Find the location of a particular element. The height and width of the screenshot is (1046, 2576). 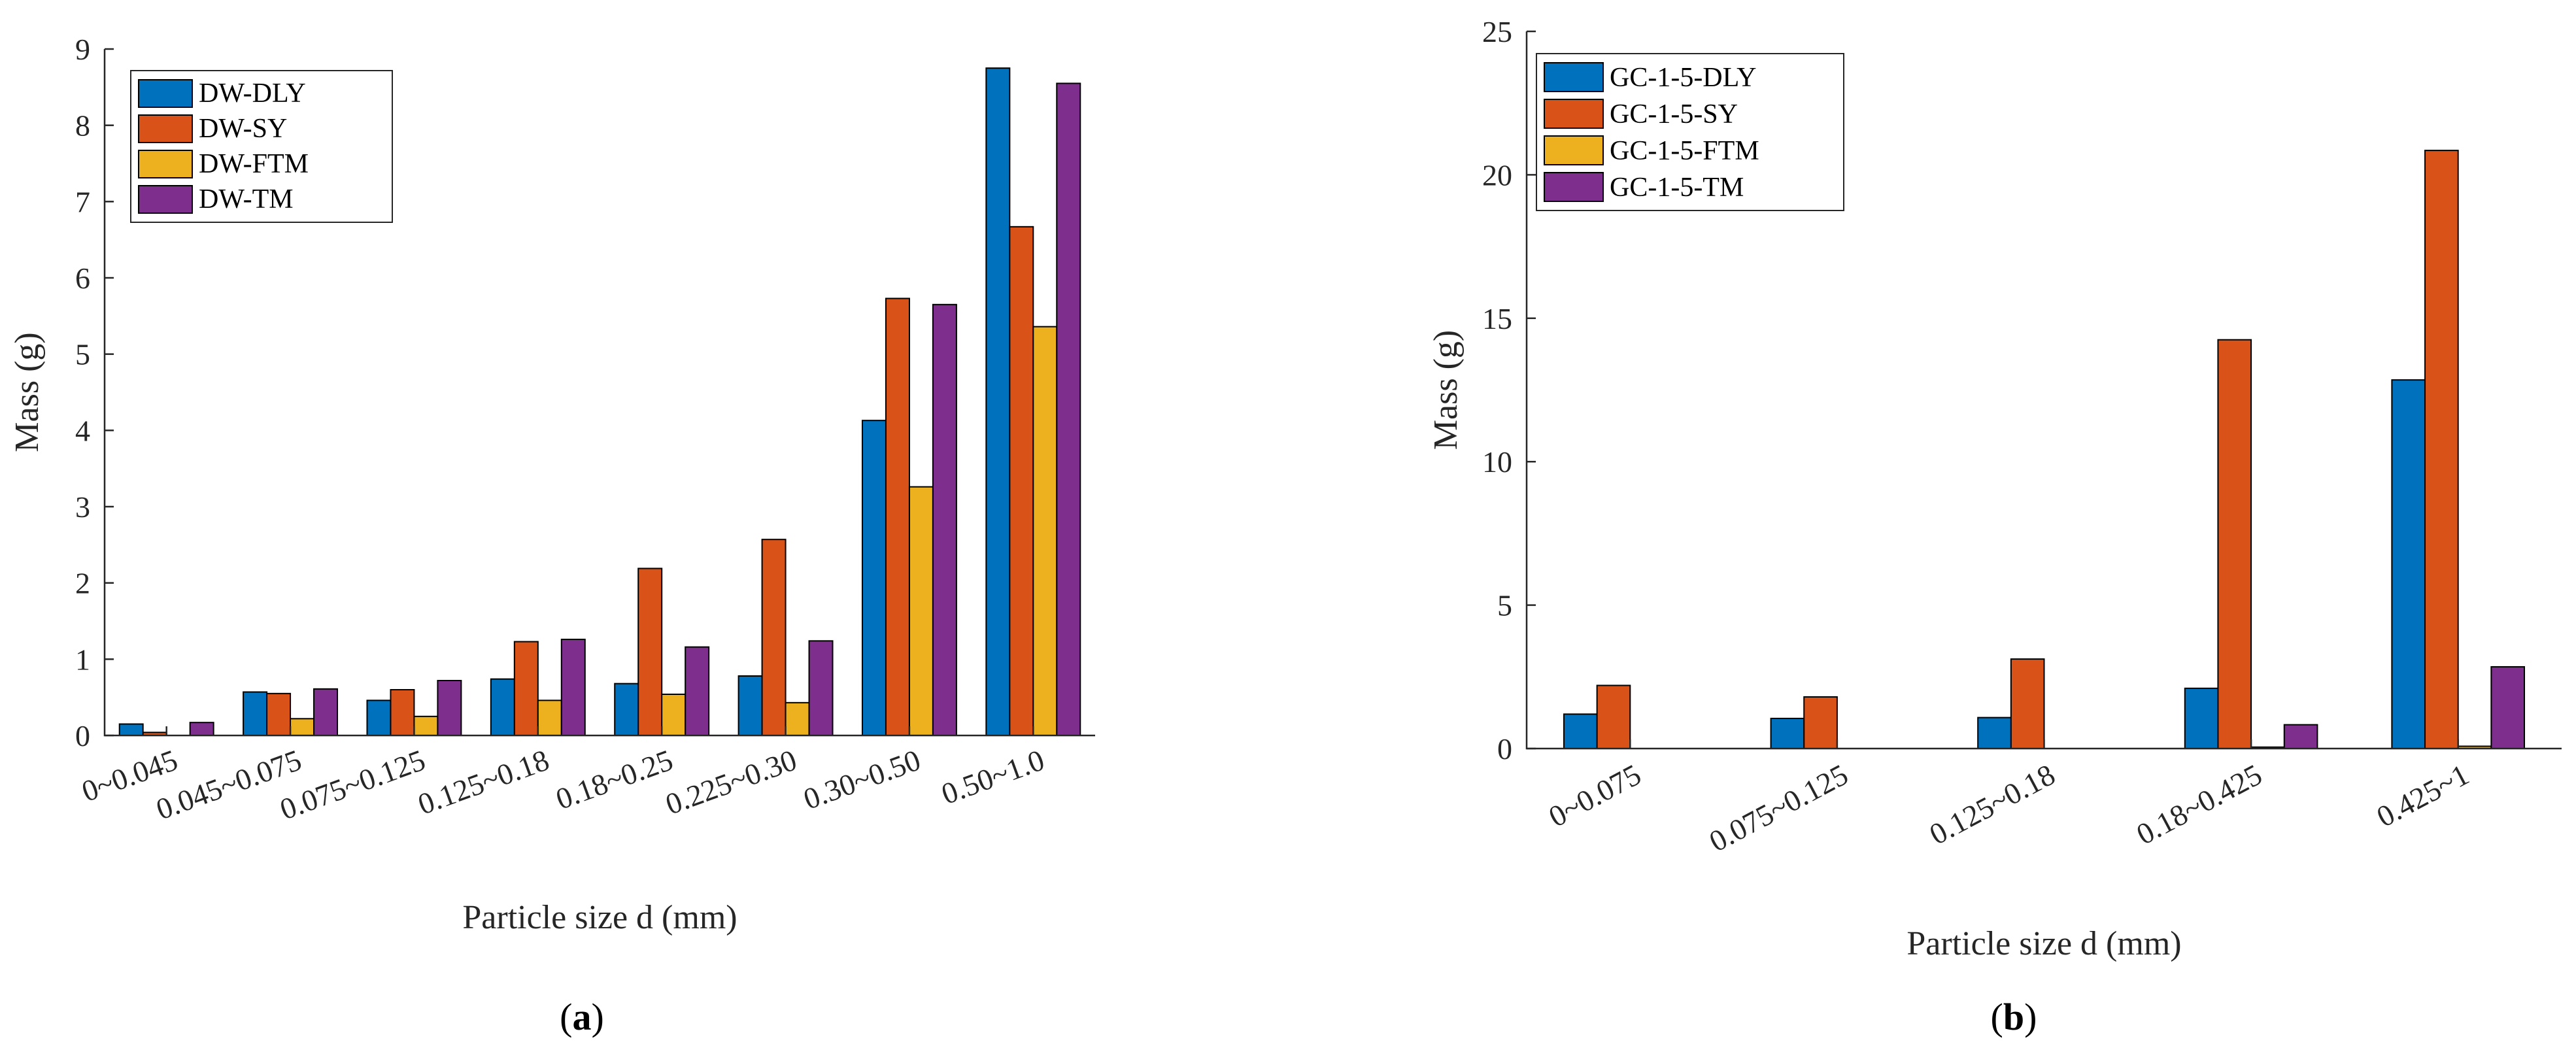

x-tick-label-a-7: 0.50~1.0 is located at coordinates (993, 777).